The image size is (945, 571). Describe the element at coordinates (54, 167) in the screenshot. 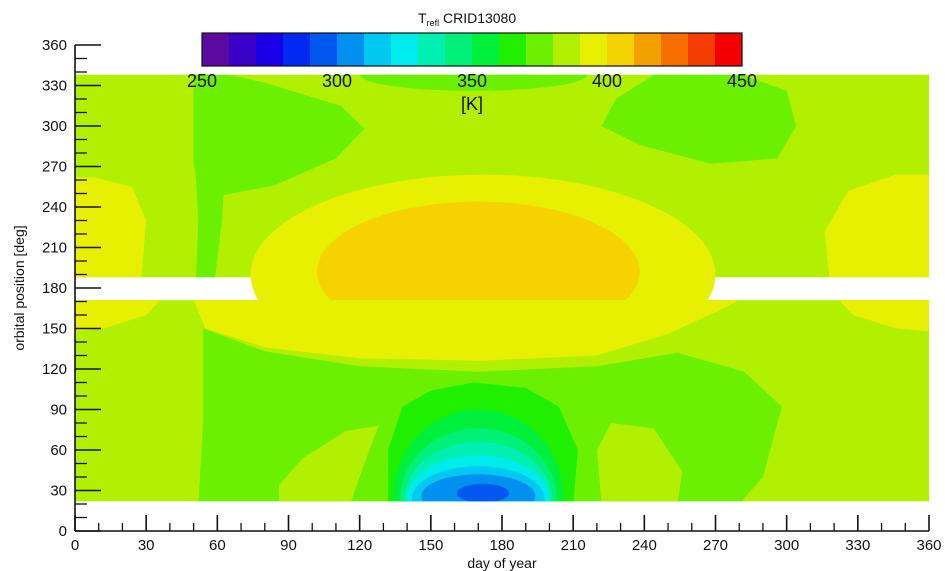

I see `y-tick-label: 270` at that location.